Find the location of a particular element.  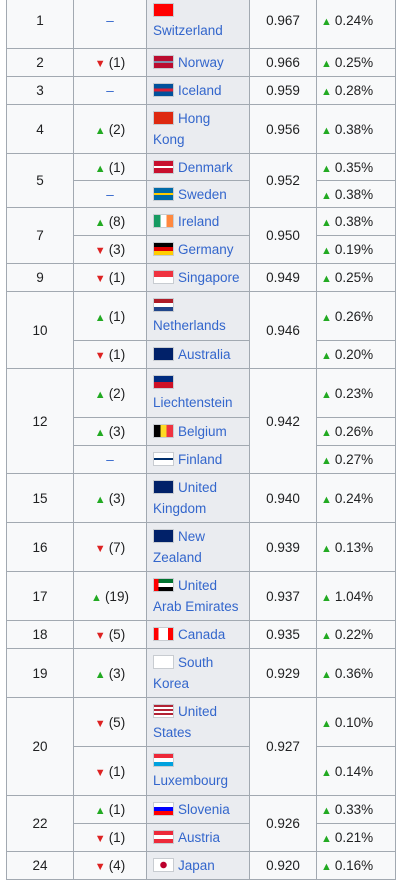

hdi-score-cell: 0.940 is located at coordinates (283, 498).